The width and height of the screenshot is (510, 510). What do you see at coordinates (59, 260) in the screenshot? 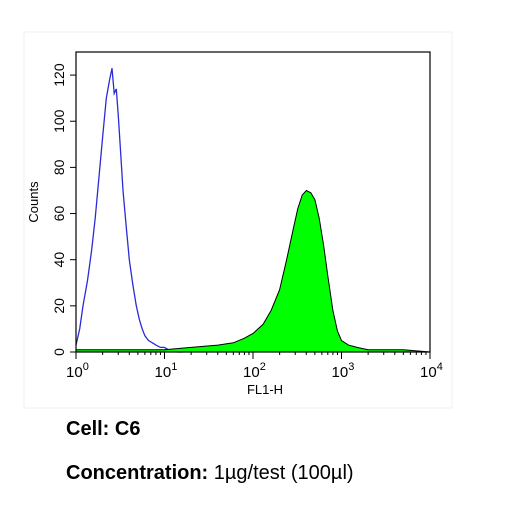
I see `y-tick-label: 40` at bounding box center [59, 260].